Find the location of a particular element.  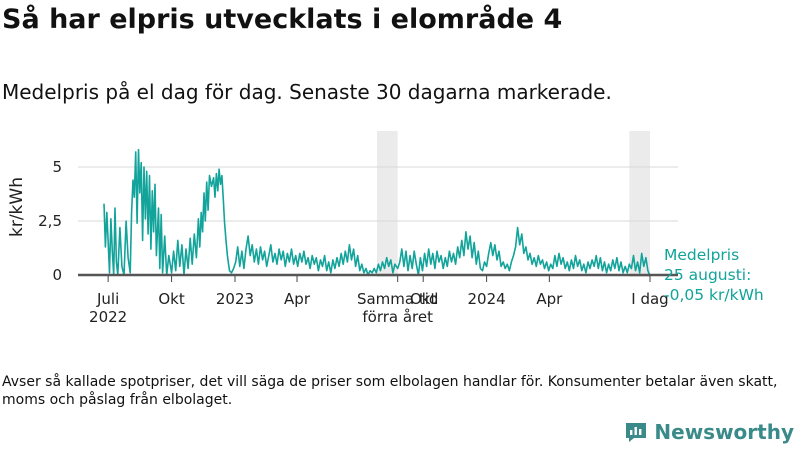

brand-logo: Newsworthy is located at coordinates (709, 432).